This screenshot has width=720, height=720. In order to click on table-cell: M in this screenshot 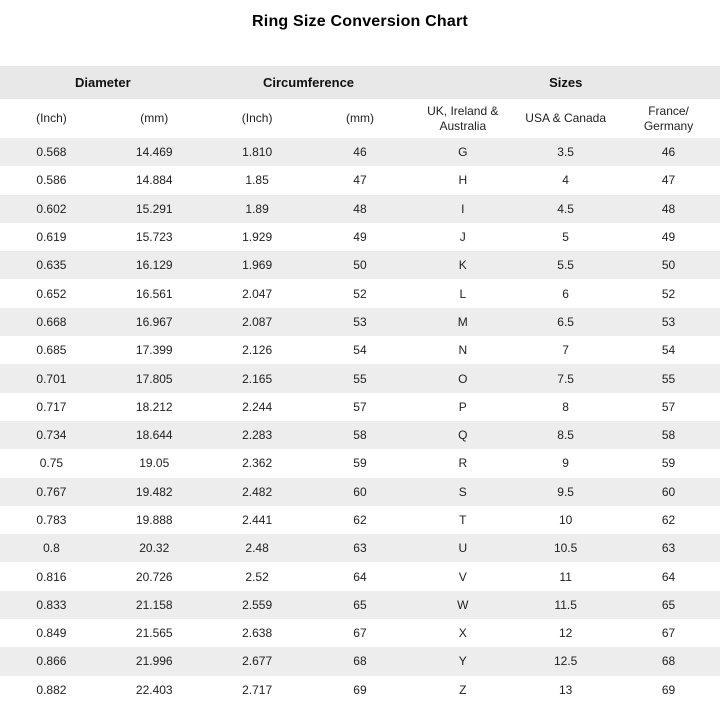, I will do `click(463, 322)`.